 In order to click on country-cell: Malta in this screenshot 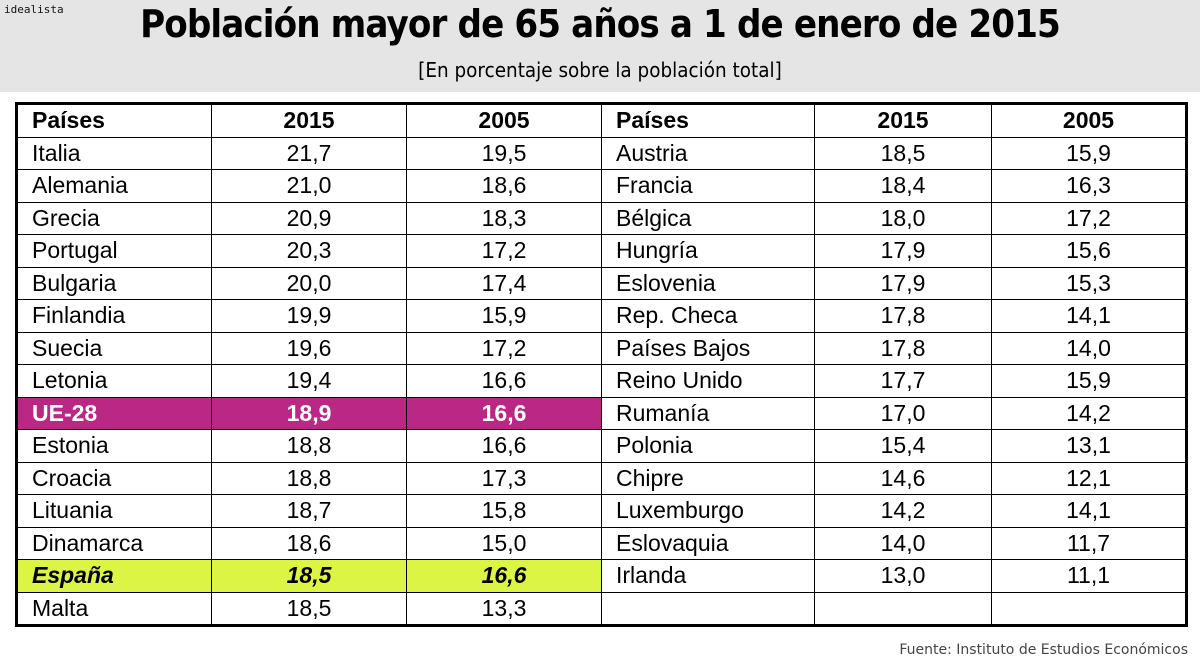, I will do `click(114, 608)`.